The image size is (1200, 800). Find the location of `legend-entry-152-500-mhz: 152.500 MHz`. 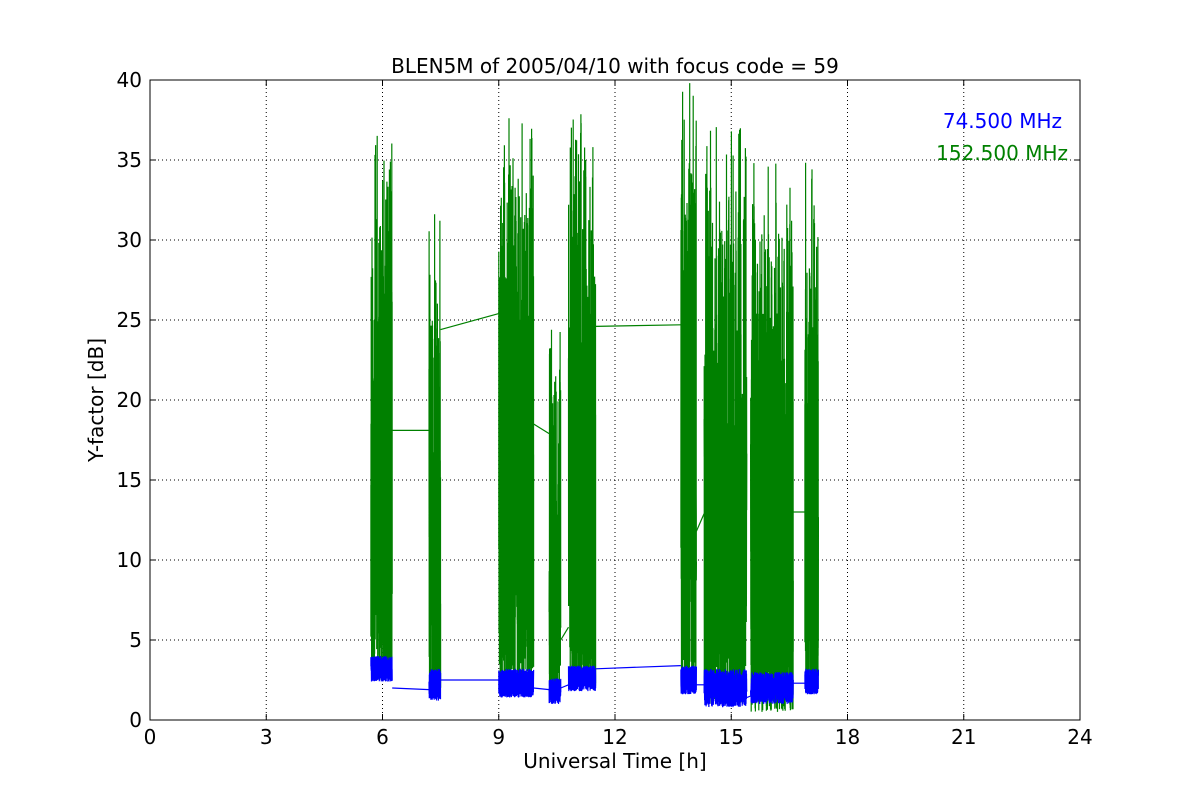

legend-entry-152-500-mhz: 152.500 MHz is located at coordinates (1002, 153).